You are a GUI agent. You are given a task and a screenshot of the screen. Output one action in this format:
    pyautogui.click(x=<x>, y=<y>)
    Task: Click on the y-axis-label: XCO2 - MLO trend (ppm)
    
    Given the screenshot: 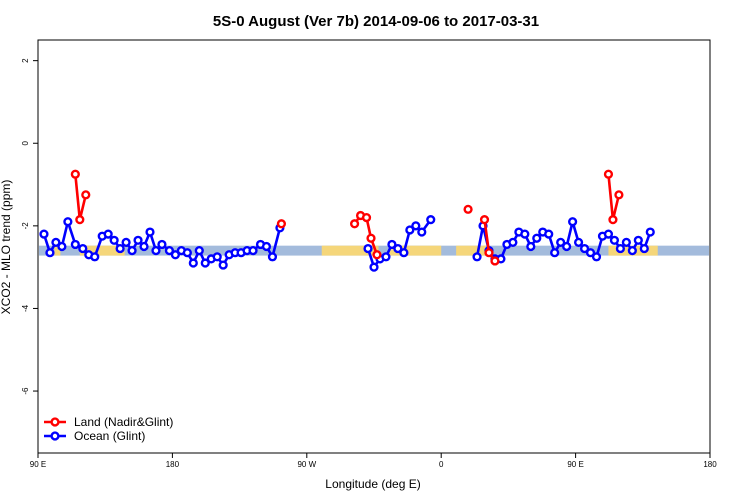 What is the action you would take?
    pyautogui.click(x=6, y=247)
    